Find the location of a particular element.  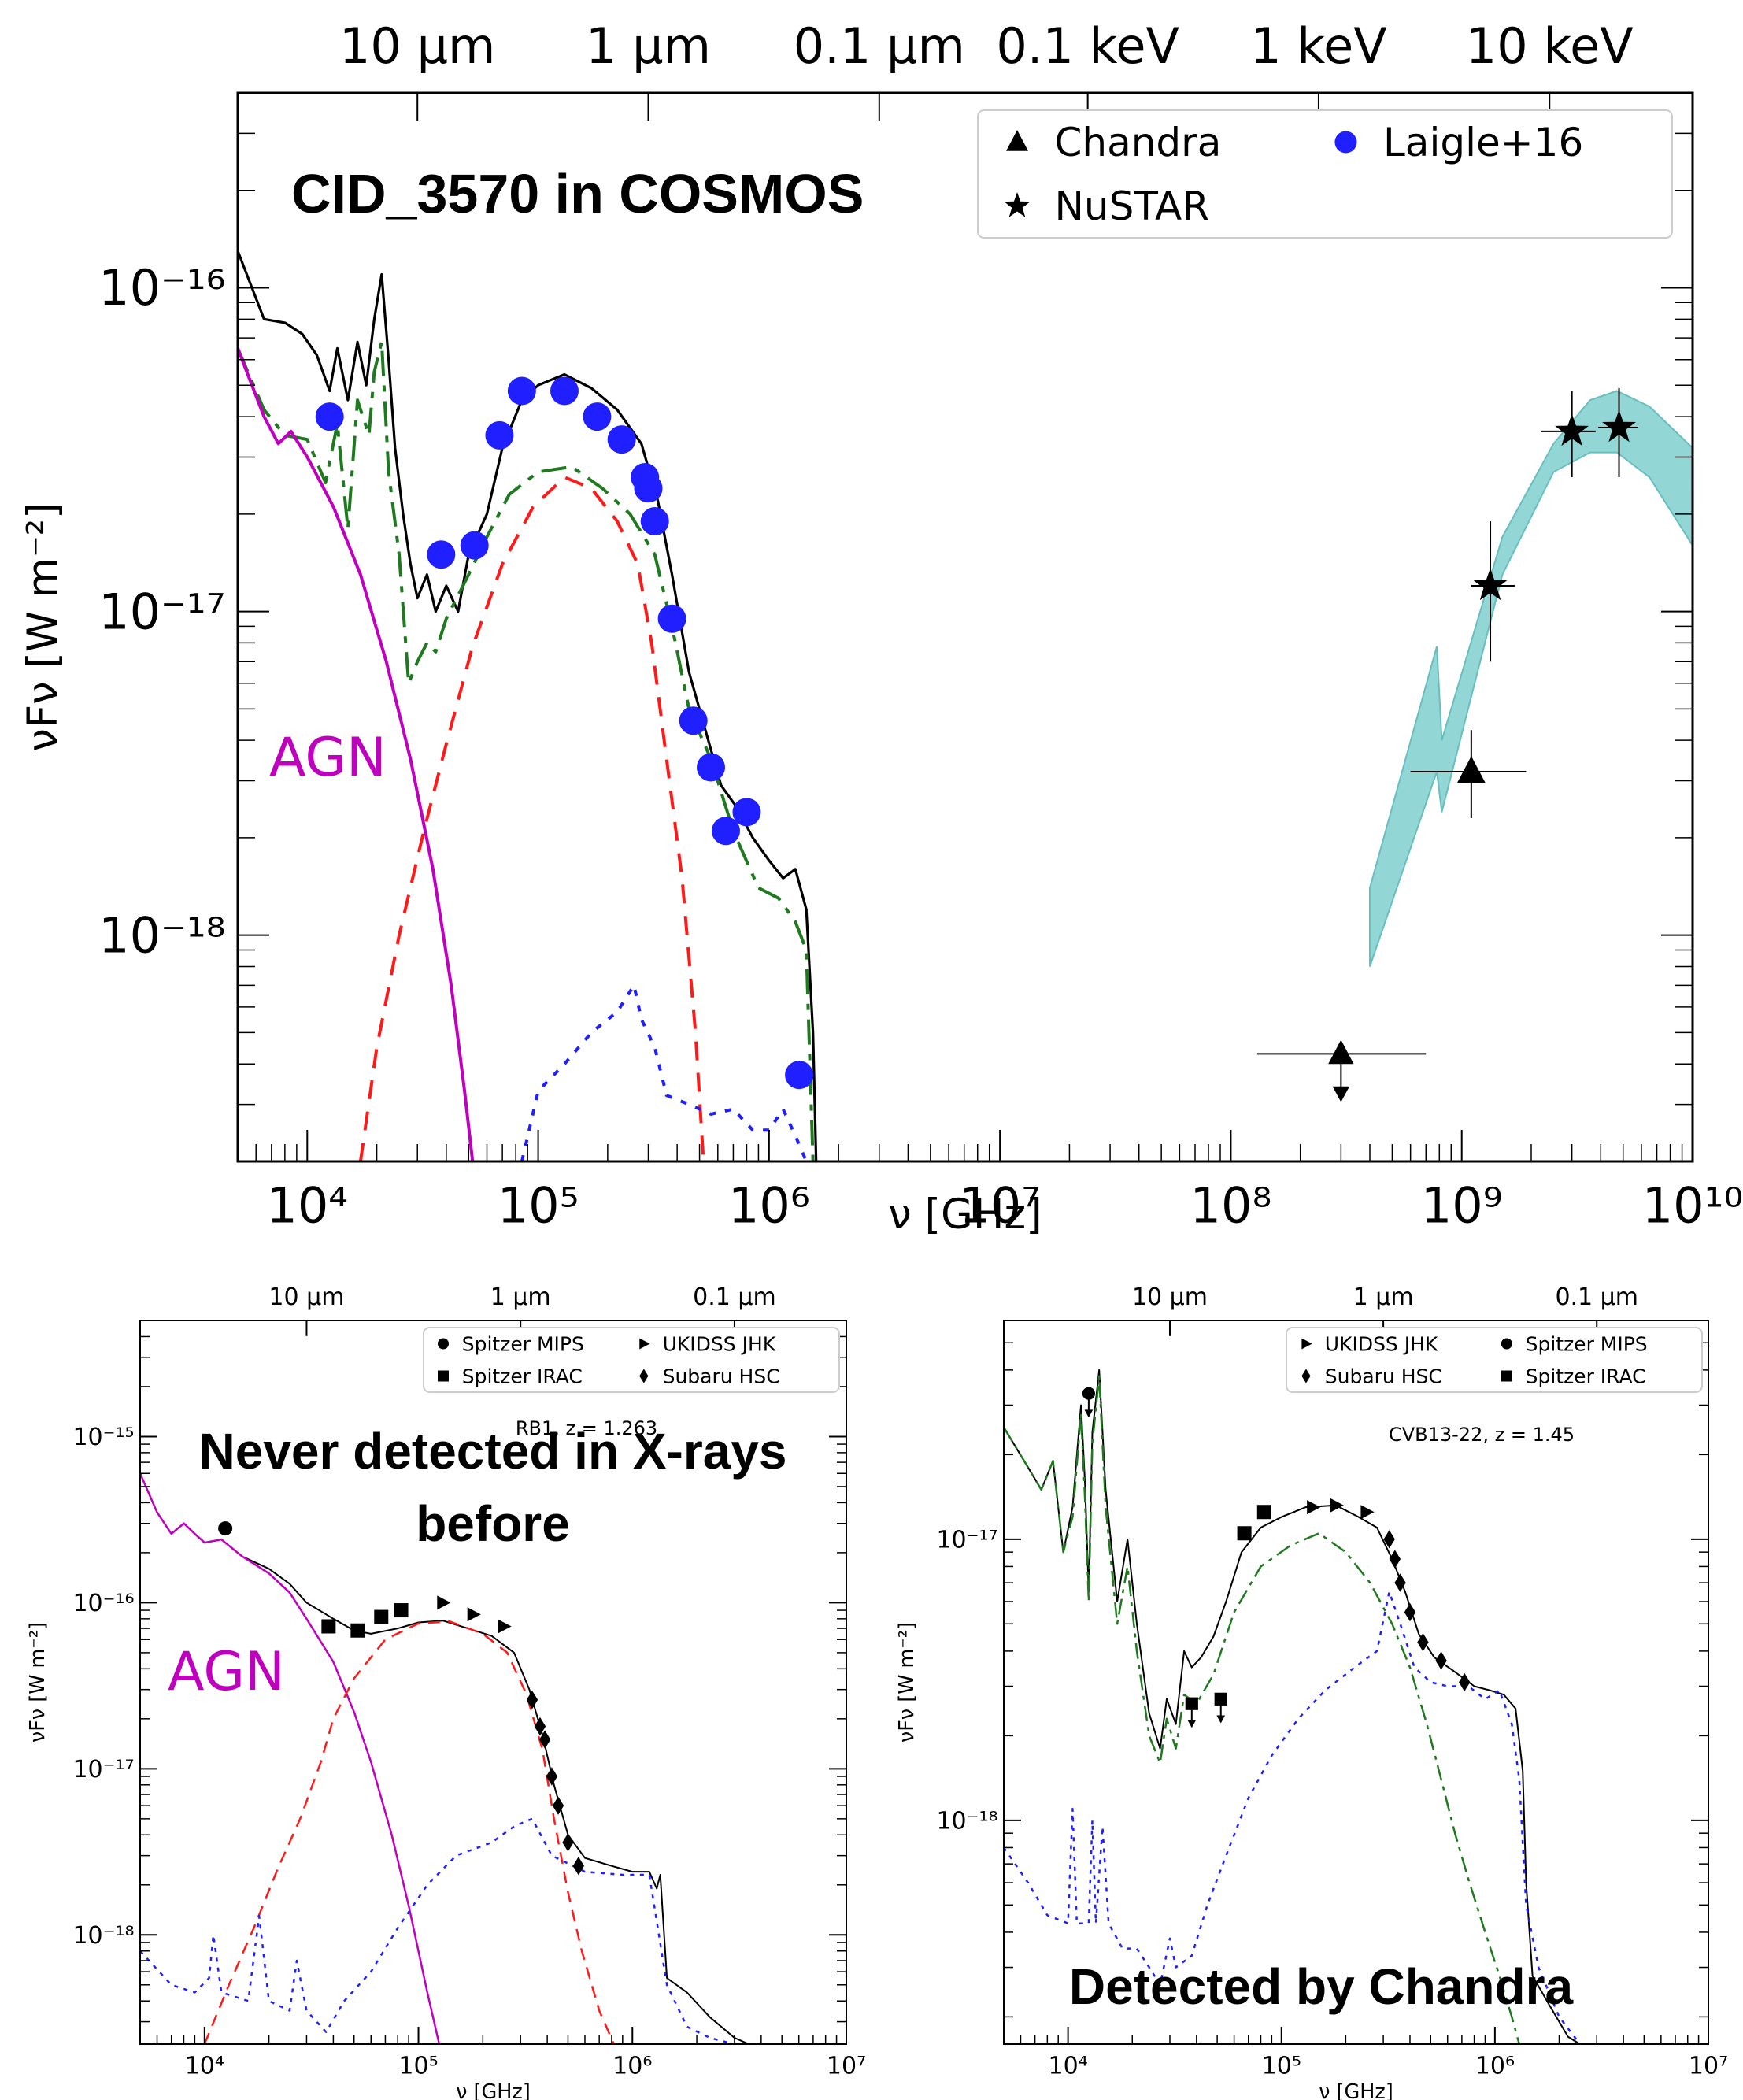

top-axis-label: 10 keV is located at coordinates (1550, 46).